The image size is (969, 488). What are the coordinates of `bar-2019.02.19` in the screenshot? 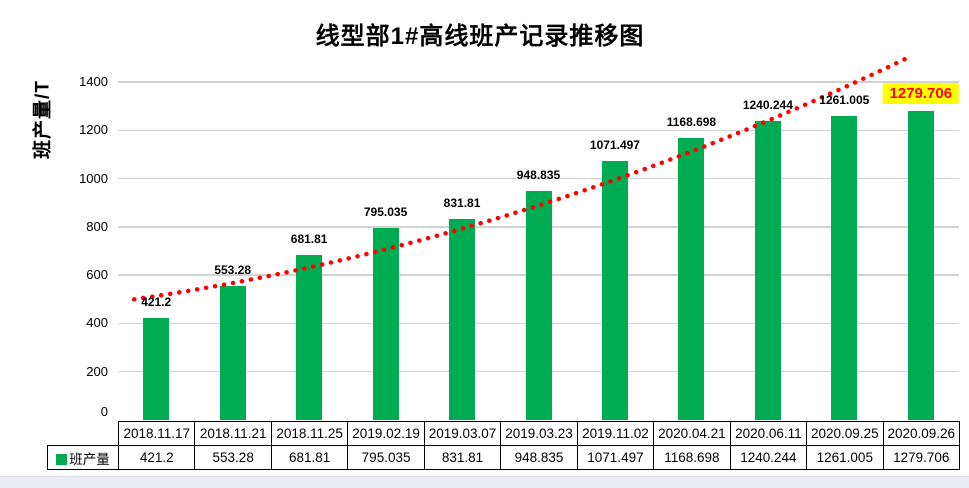 It's located at (385, 324).